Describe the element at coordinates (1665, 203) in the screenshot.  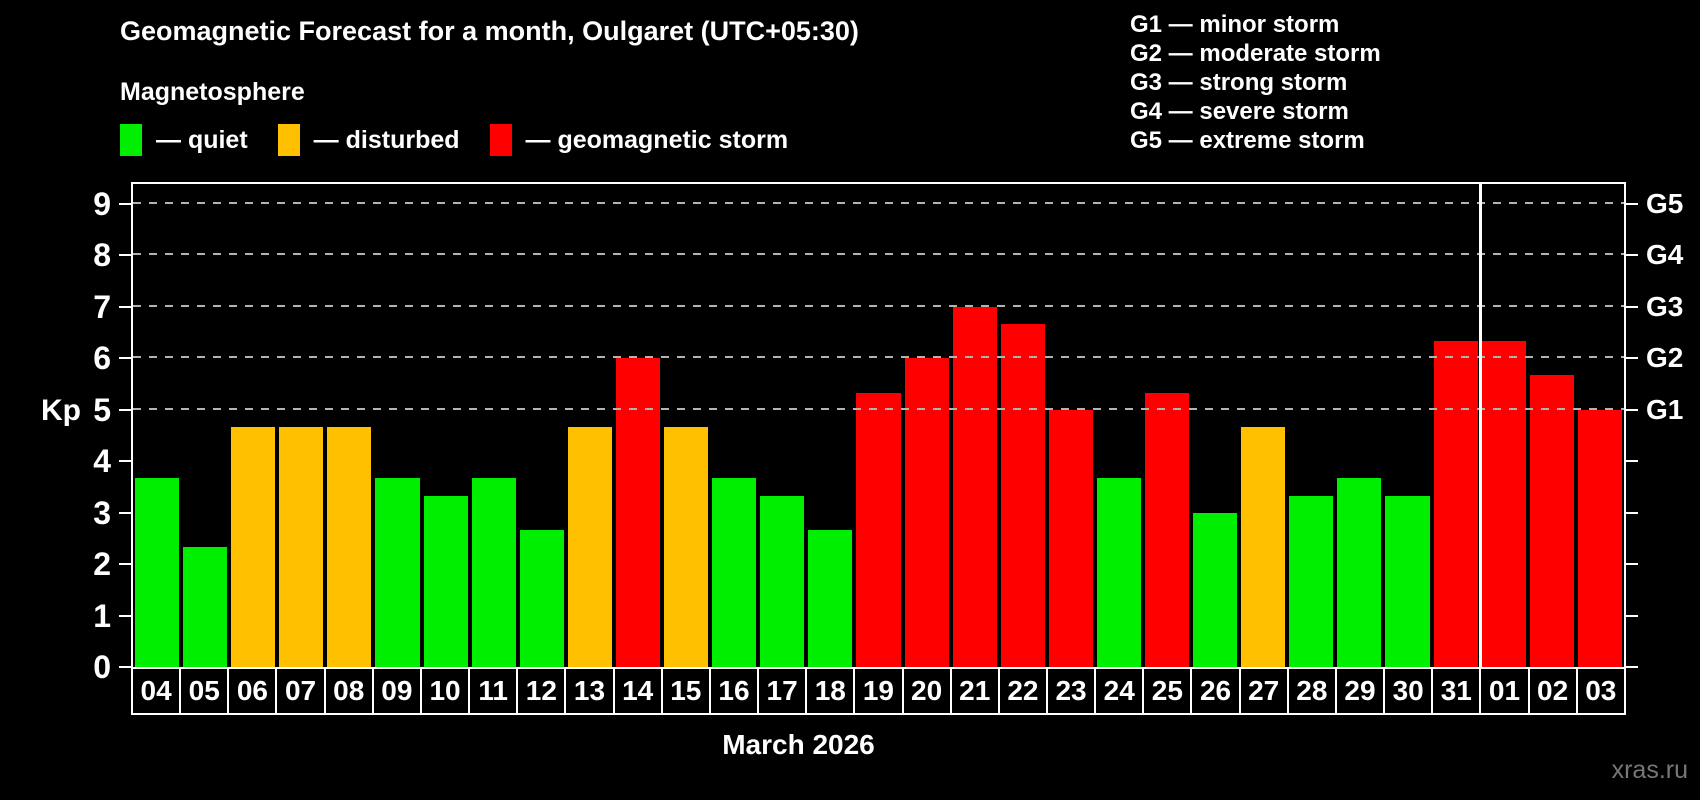
I see `g-scale-label-G5: G5` at that location.